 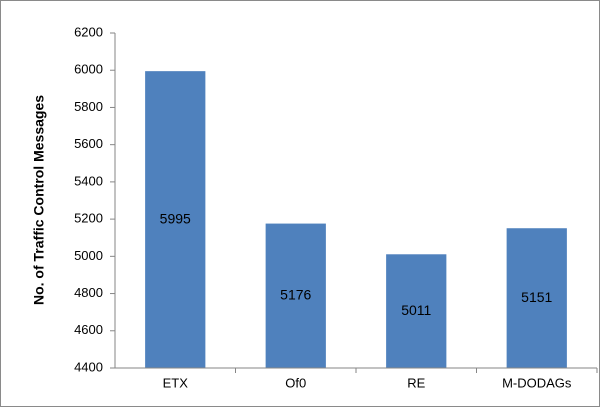 I want to click on y-tick-label: 5800, so click(x=88, y=106).